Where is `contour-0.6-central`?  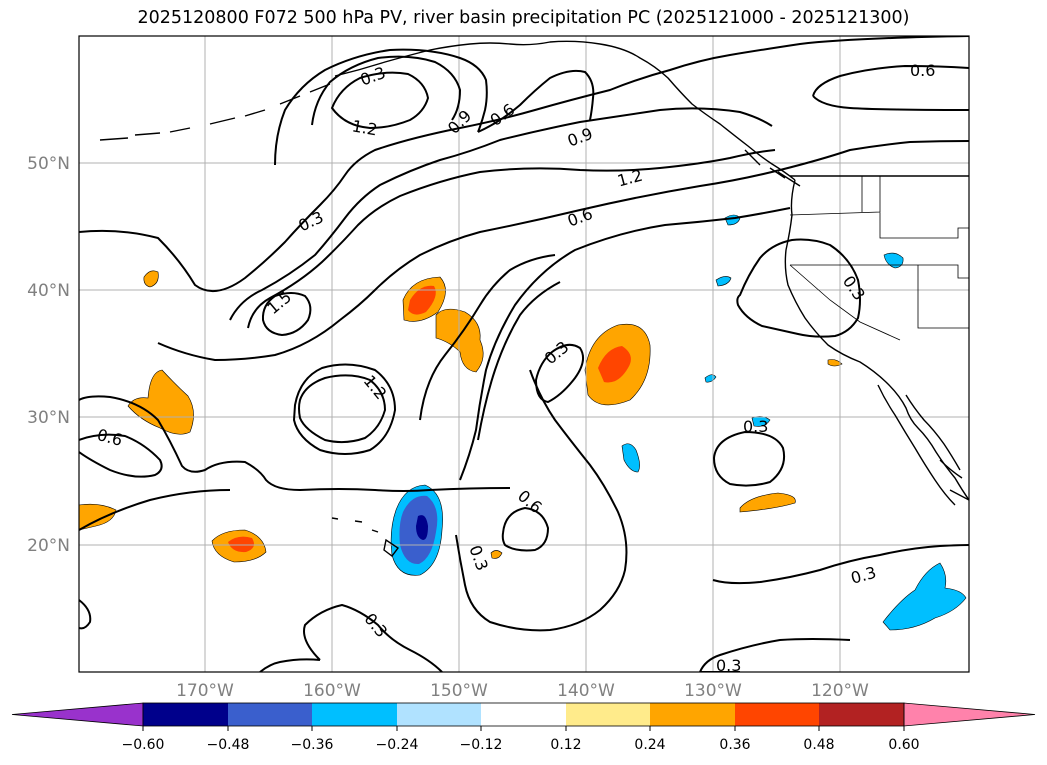 contour-0.6-central is located at coordinates (490, 347).